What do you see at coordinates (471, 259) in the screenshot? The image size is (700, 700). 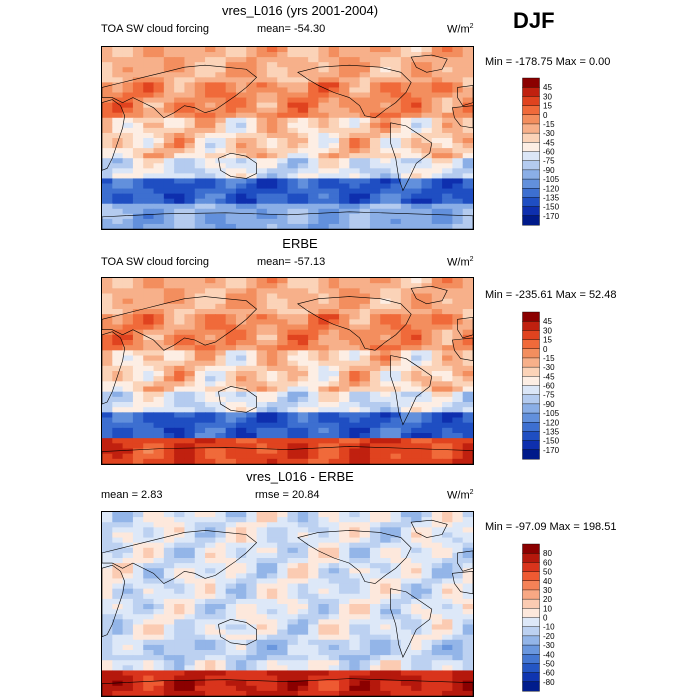 I see `units-superscript: 2` at bounding box center [471, 259].